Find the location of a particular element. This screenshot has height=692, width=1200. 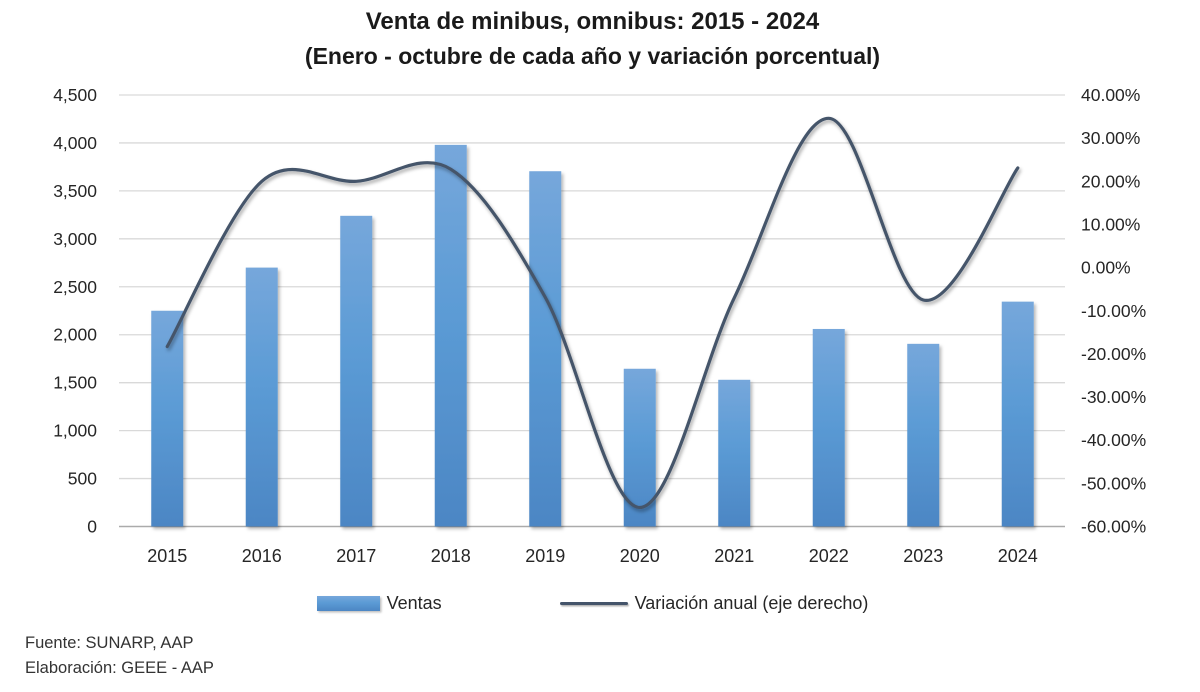

x-tick-label: 2015 is located at coordinates (167, 556).